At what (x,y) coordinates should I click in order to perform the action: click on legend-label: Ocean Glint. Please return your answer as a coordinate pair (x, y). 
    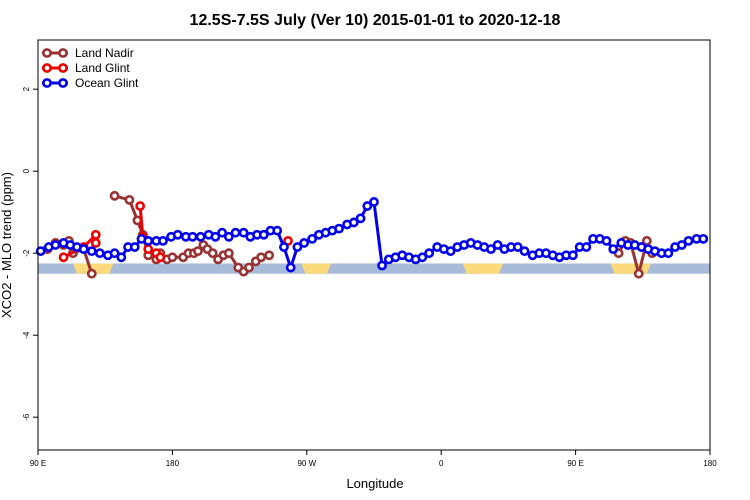
    Looking at the image, I should click on (107, 83).